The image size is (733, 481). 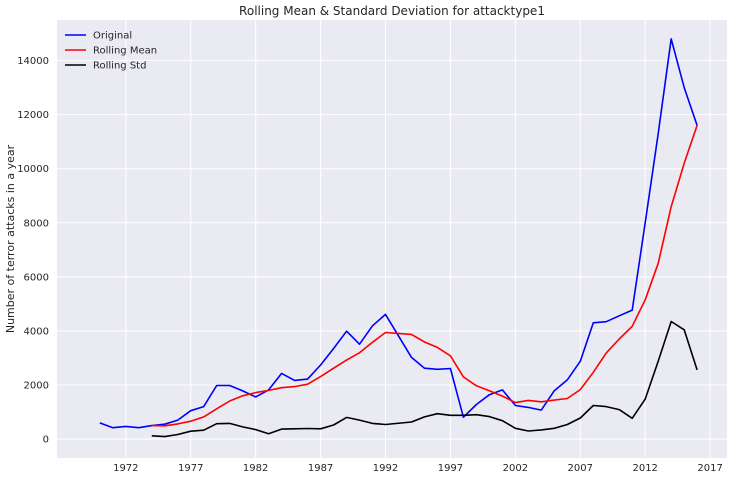 I want to click on x-tick-label: 1997, so click(x=450, y=468).